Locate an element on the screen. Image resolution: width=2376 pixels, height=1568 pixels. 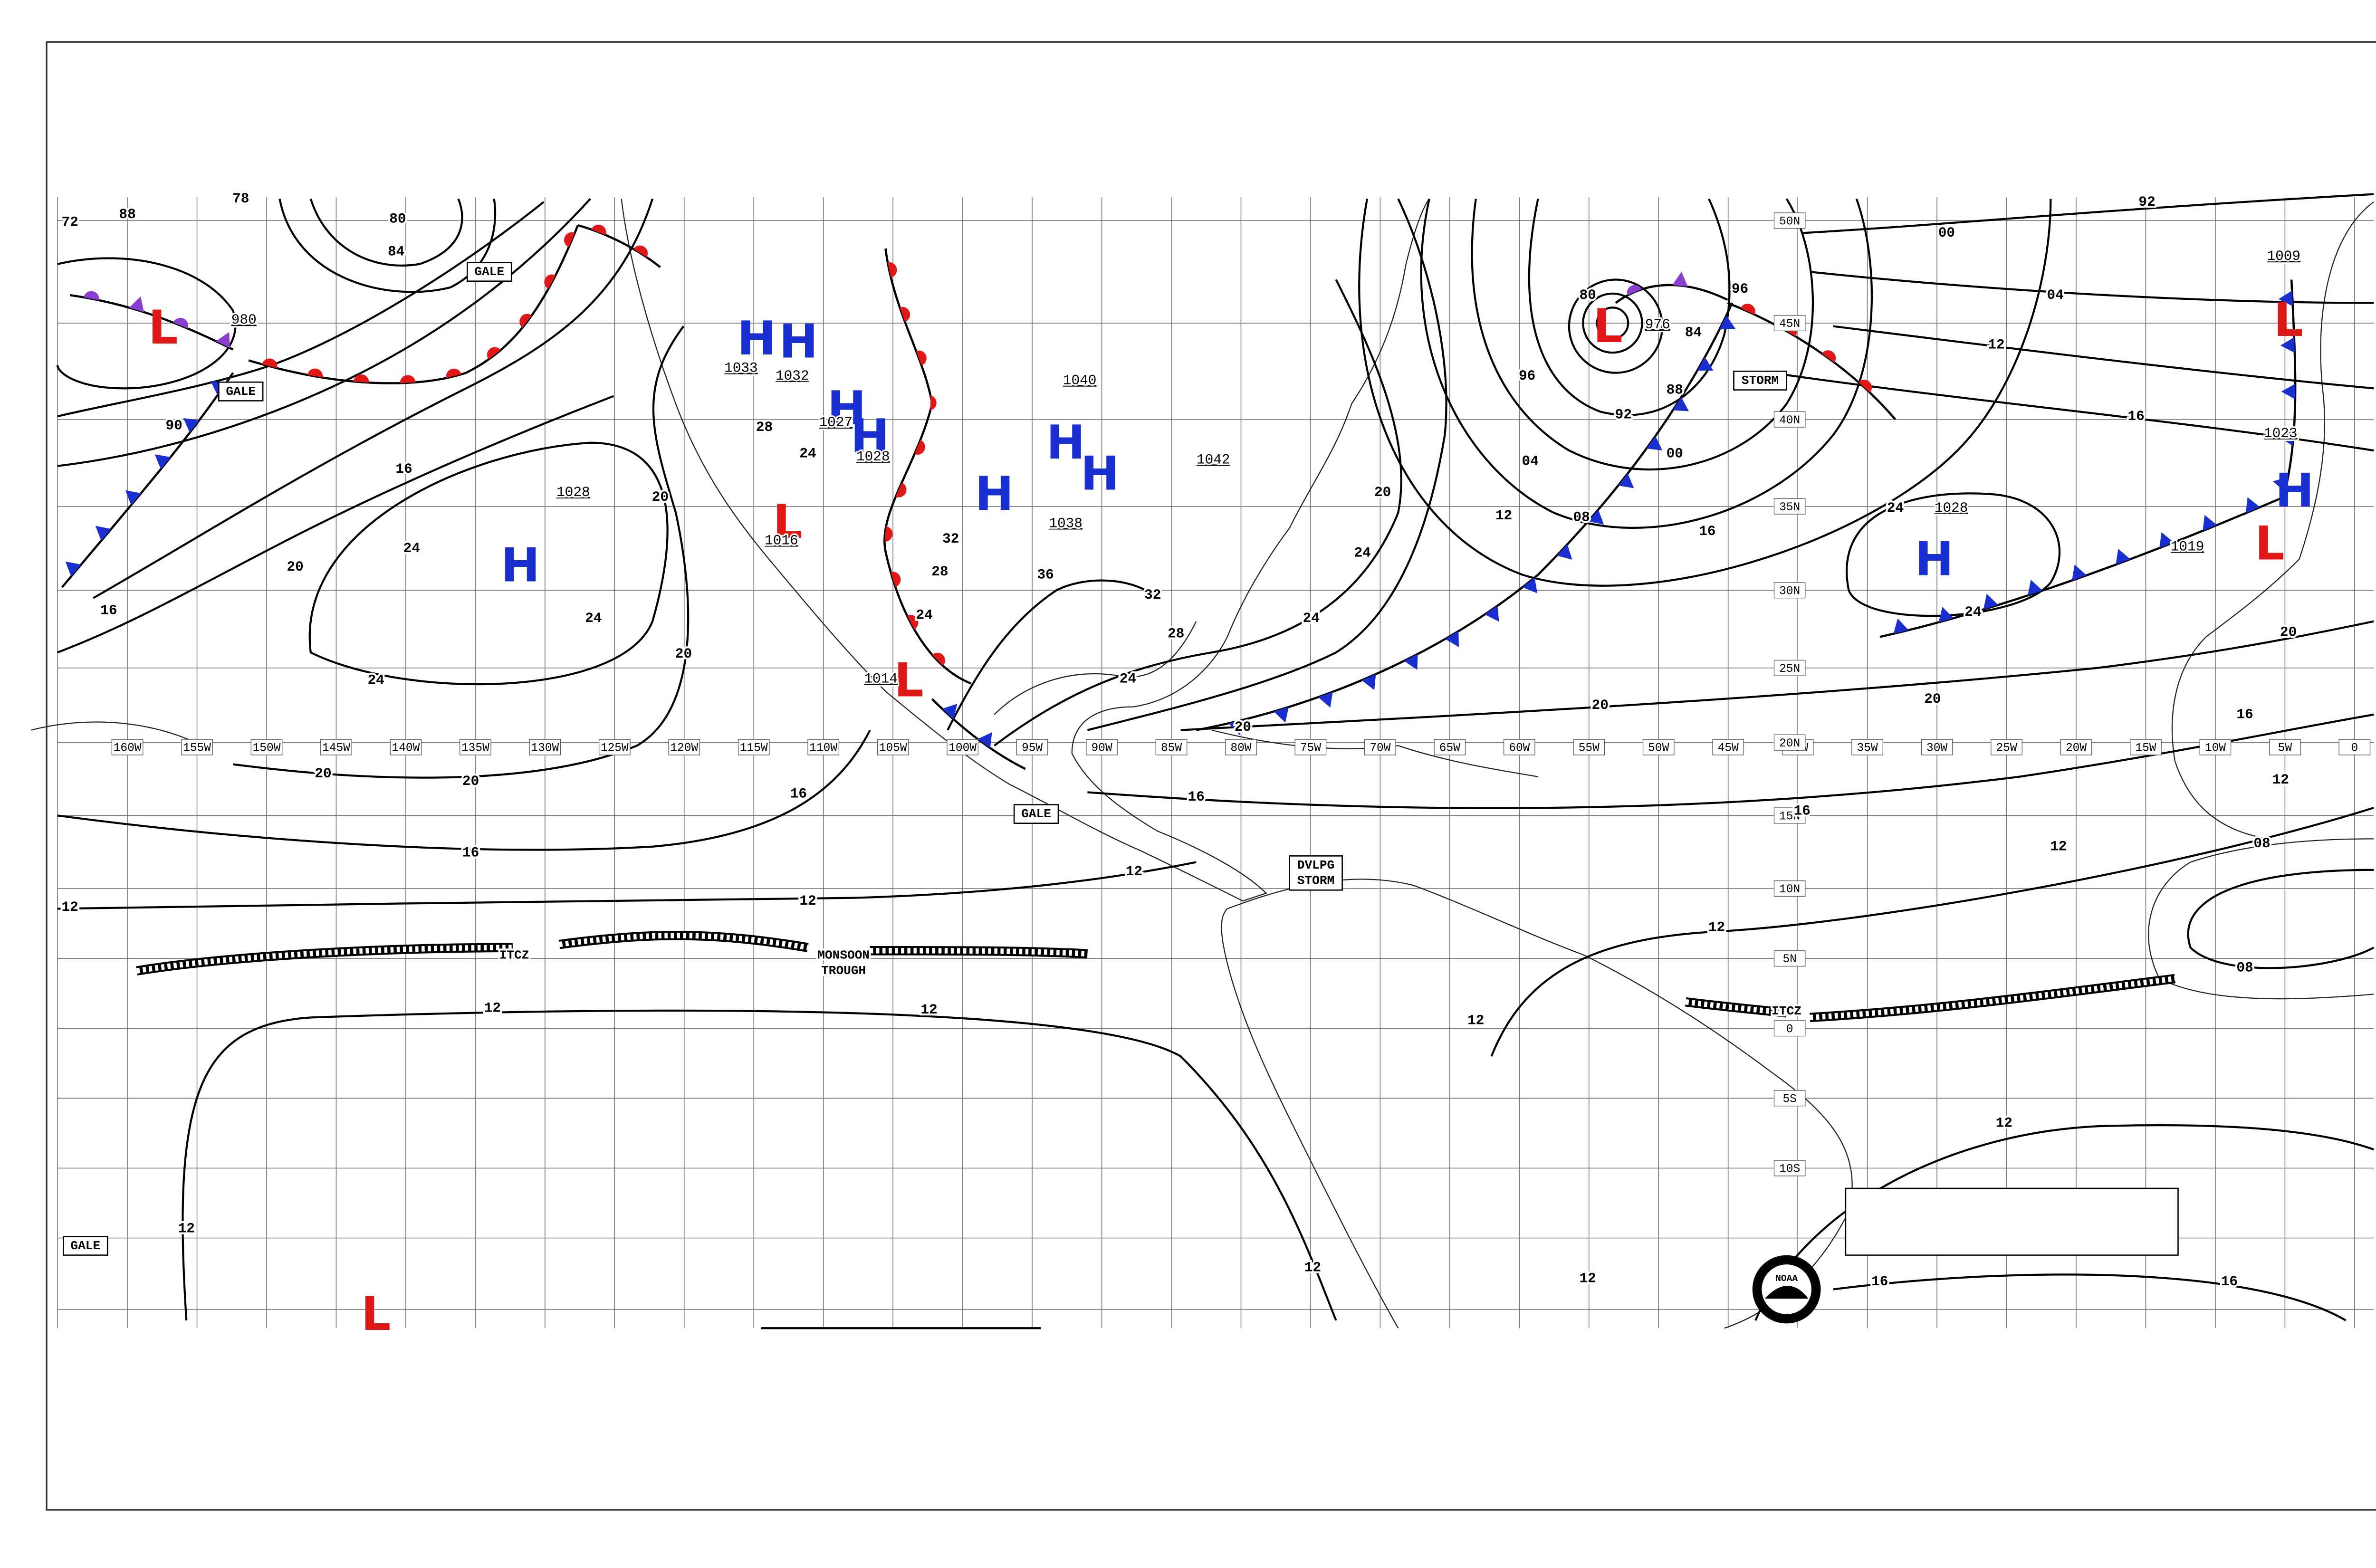
warm-front is located at coordinates (927, 467).